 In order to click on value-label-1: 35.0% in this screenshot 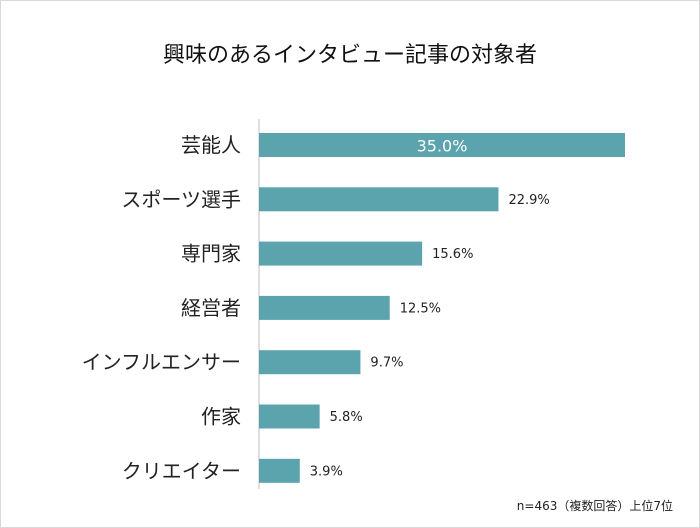, I will do `click(442, 146)`.